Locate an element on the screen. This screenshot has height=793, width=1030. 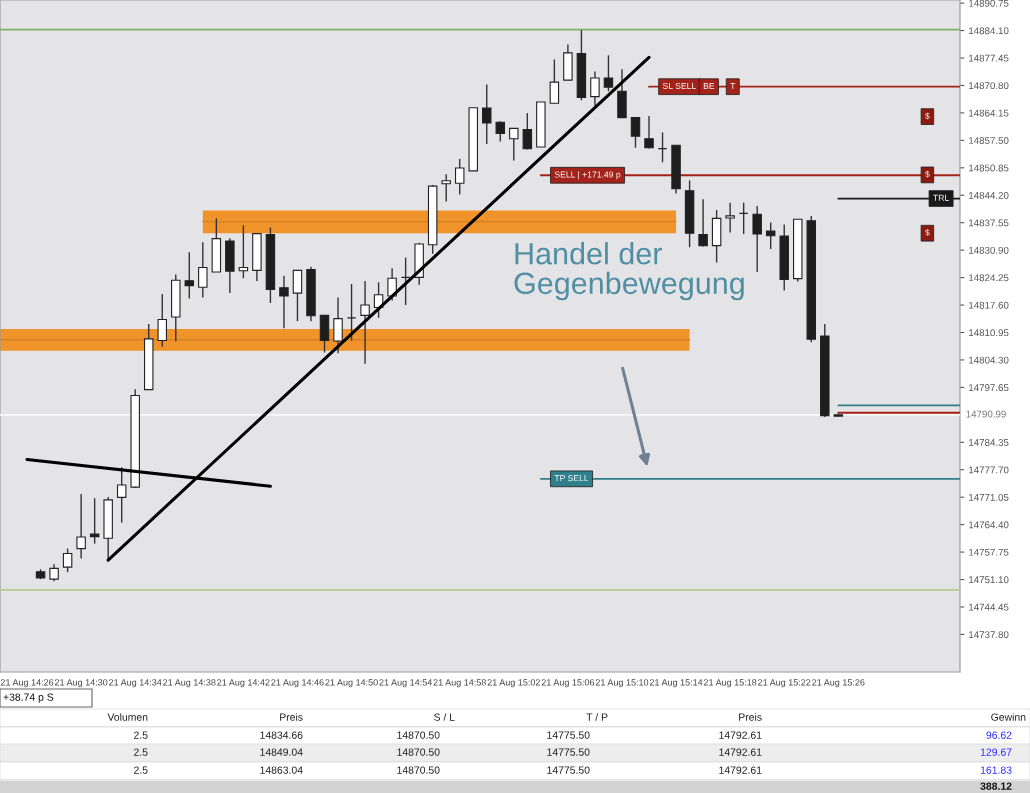
x-tick-label: 21 Aug 15:02 is located at coordinates (513, 683).